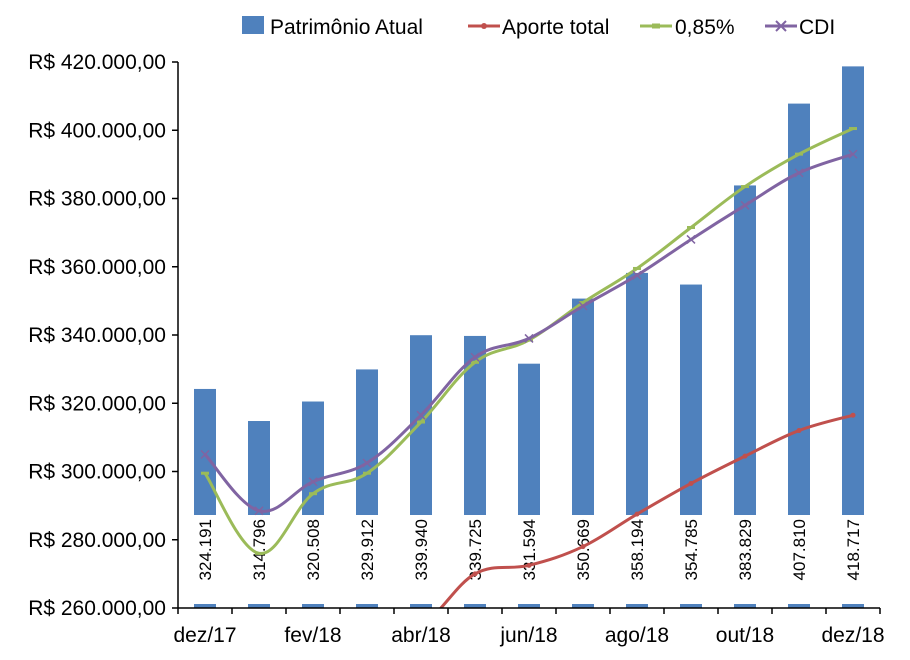 This screenshot has width=910, height=660. I want to click on data-label: 329.912, so click(367, 549).